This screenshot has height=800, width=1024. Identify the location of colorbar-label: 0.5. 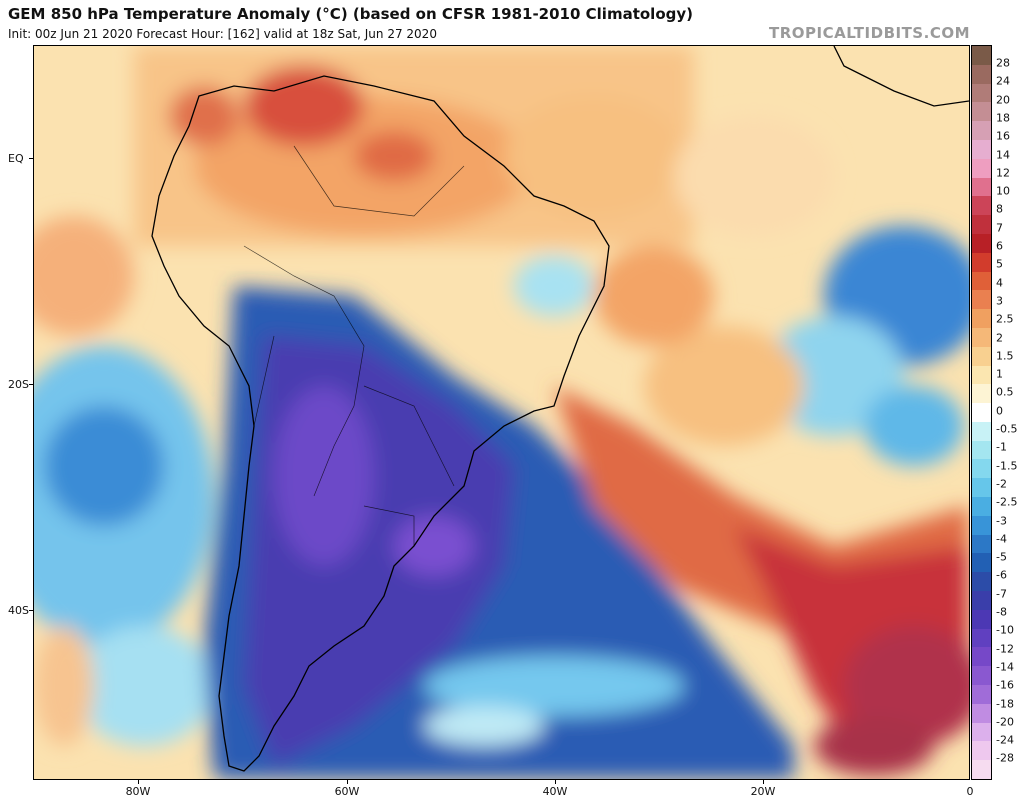
(1005, 392).